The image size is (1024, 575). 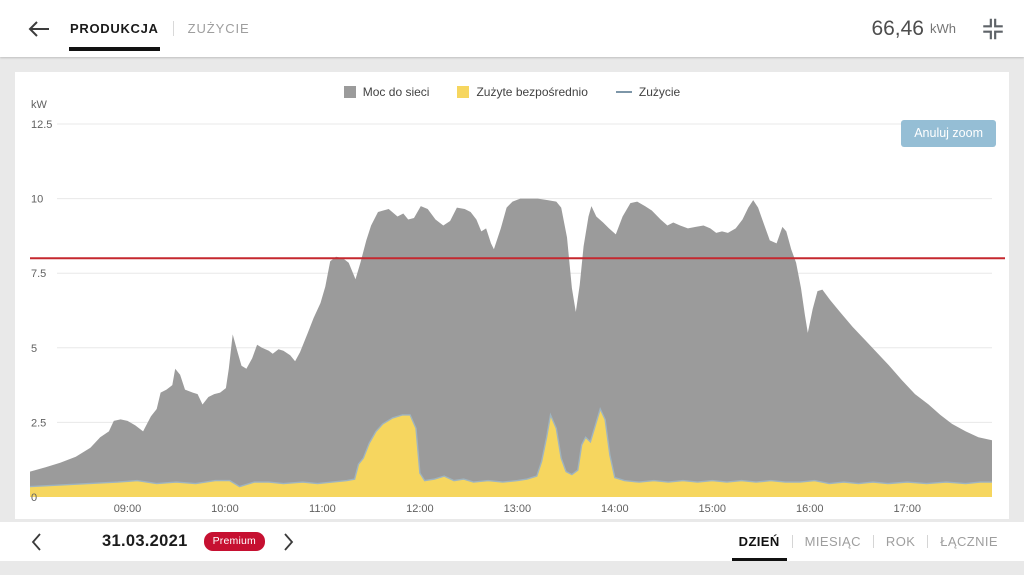 What do you see at coordinates (34, 349) in the screenshot?
I see `y-axis-label: 5` at bounding box center [34, 349].